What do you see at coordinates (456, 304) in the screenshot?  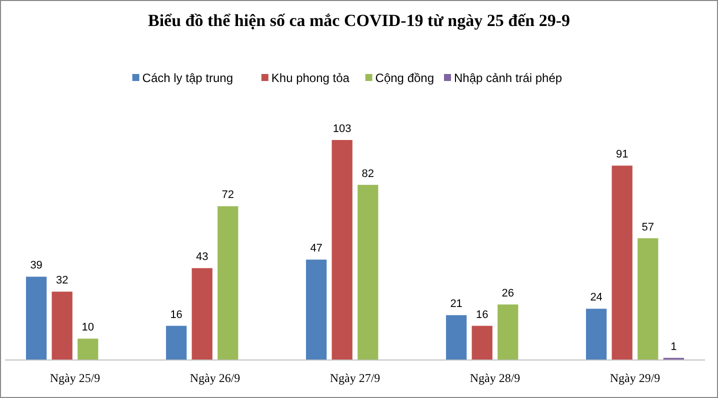 I see `data-label: 21` at bounding box center [456, 304].